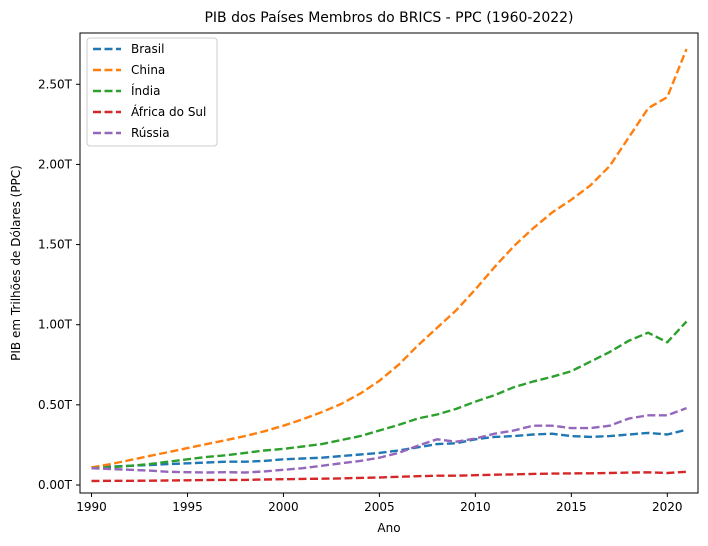 The height and width of the screenshot is (546, 708). What do you see at coordinates (187, 507) in the screenshot?
I see `x-tick-label: 1995` at bounding box center [187, 507].